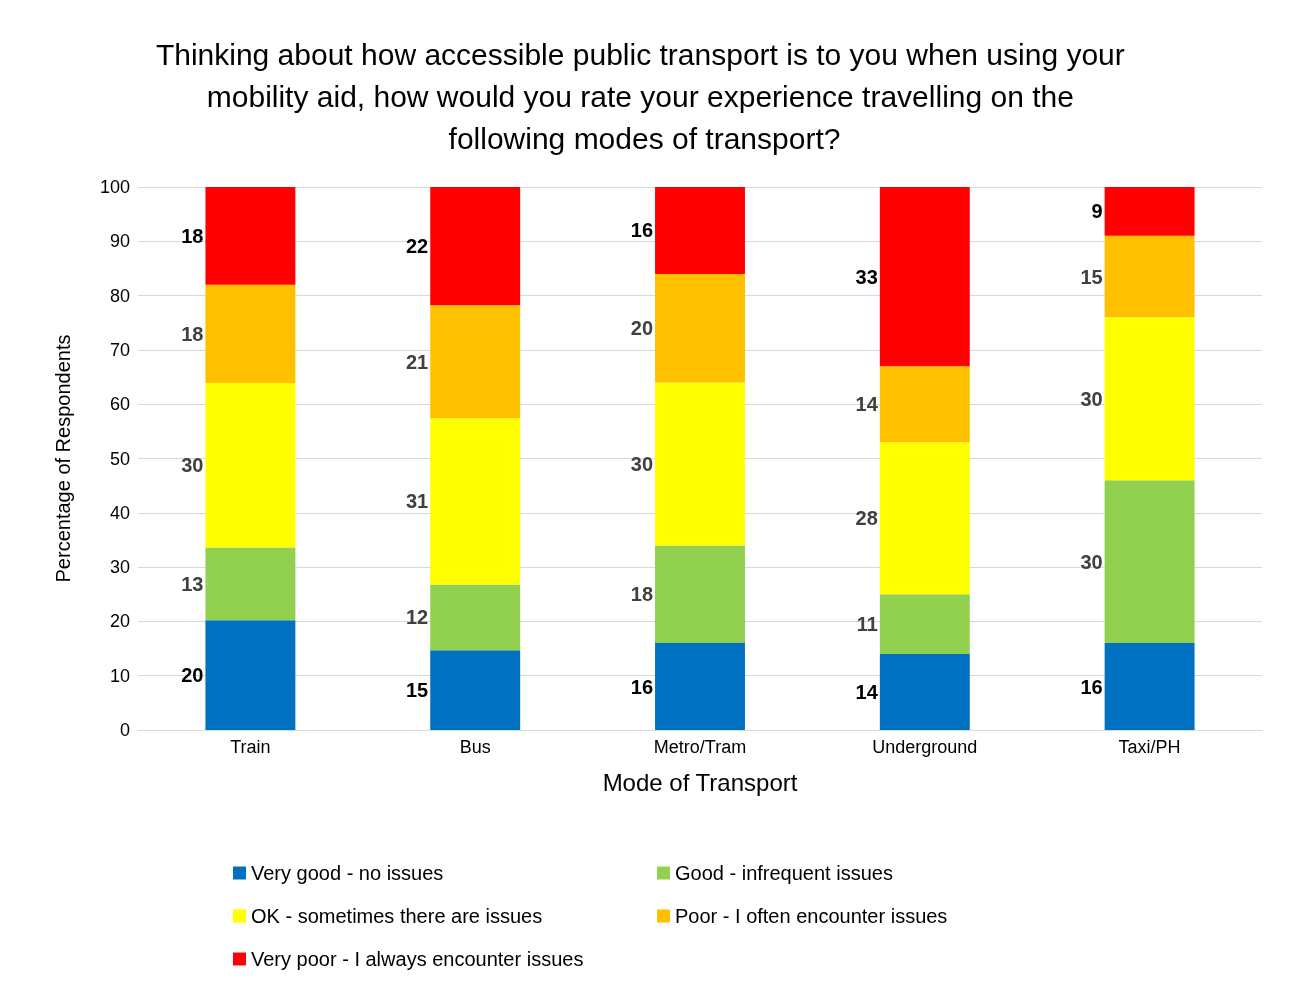 The height and width of the screenshot is (988, 1289). Describe the element at coordinates (347, 873) in the screenshot. I see `legend-label: Very good - no issues` at that location.